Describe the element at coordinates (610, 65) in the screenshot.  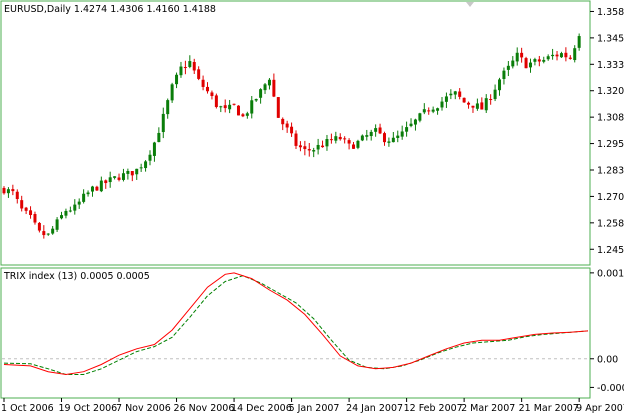
I see `price-tick-label: 1.3330` at that location.